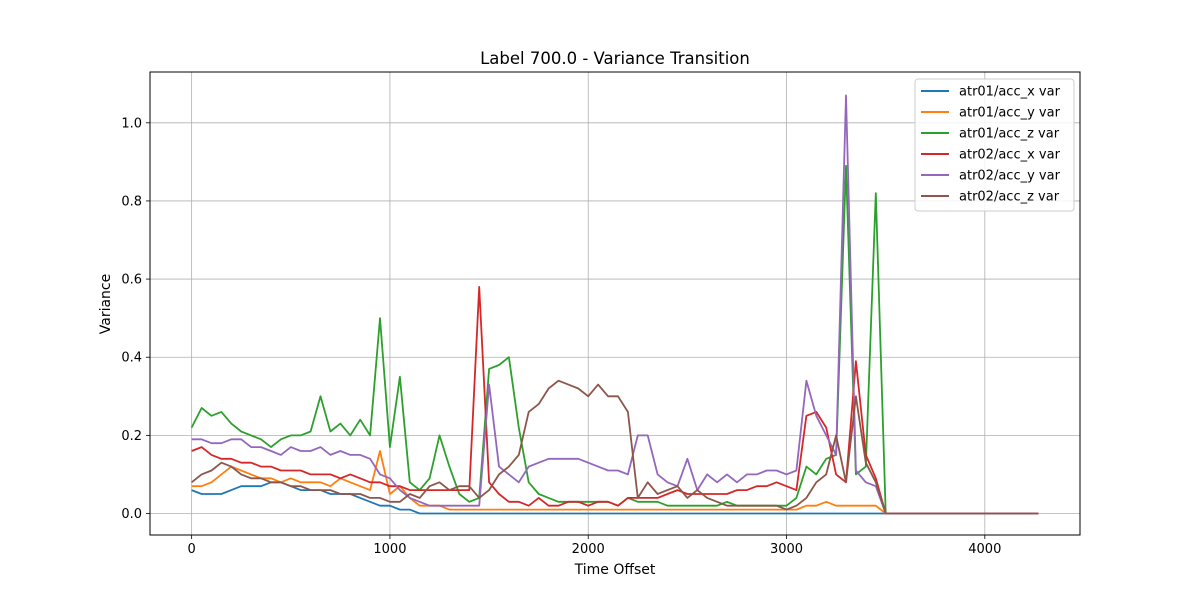 The width and height of the screenshot is (1200, 600). Describe the element at coordinates (1009, 134) in the screenshot. I see `legend-label: atr01/acc_z var` at that location.